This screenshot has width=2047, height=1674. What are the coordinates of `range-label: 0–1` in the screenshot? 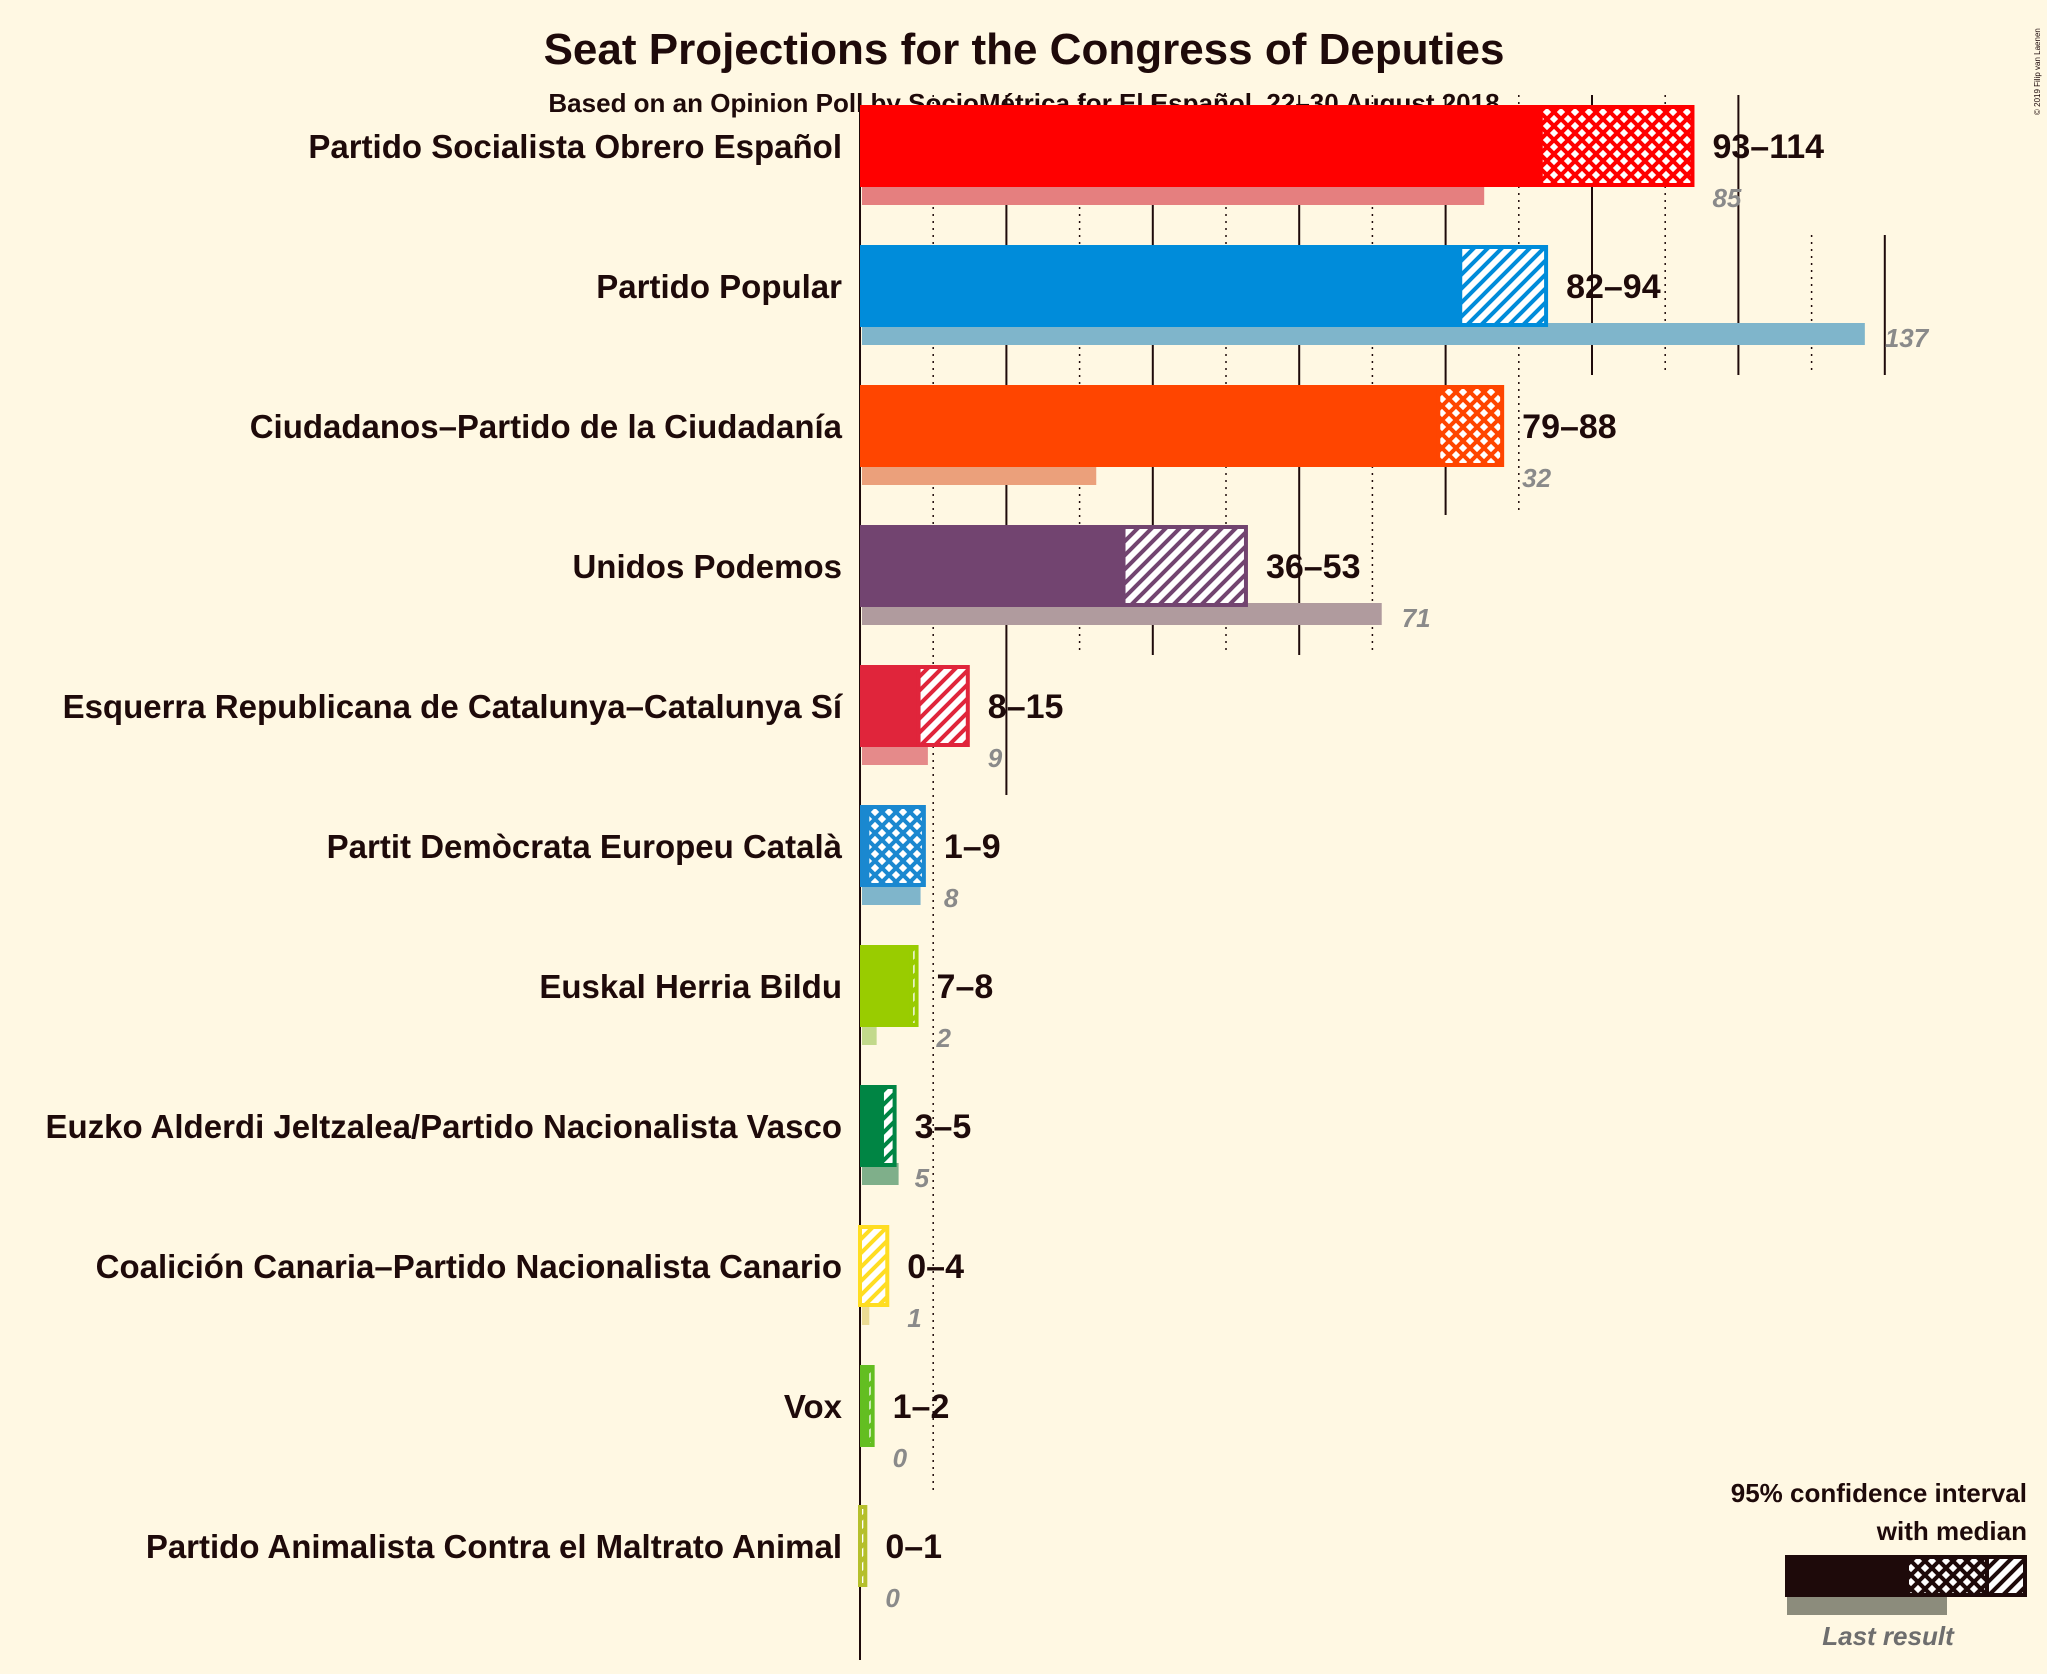 It's located at (913, 1547).